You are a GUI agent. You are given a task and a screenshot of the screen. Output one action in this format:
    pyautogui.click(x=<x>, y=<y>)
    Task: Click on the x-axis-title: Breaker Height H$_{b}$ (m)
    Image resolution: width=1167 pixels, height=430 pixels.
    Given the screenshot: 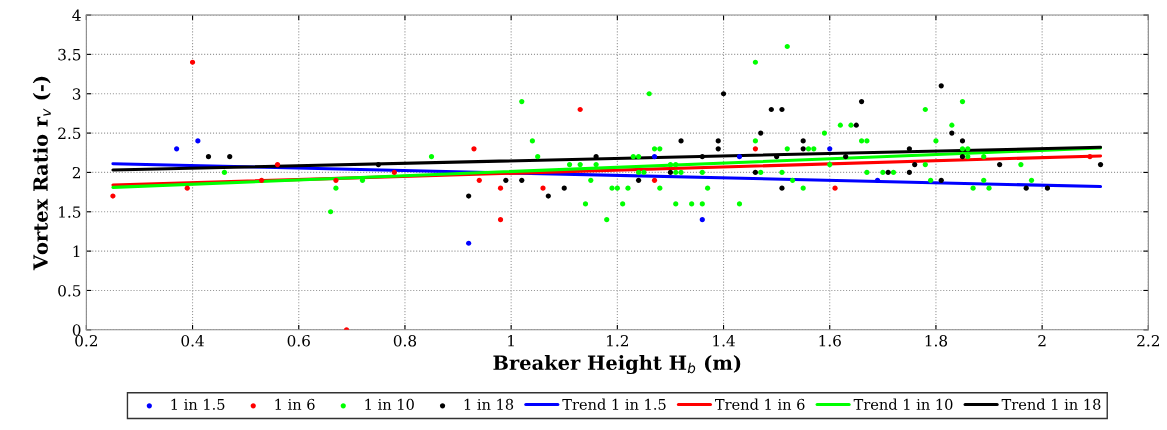 What is the action you would take?
    pyautogui.click(x=617, y=365)
    